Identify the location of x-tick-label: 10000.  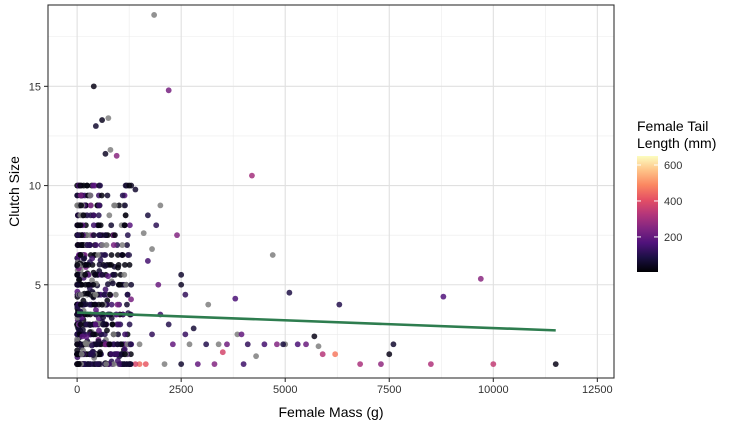
(493, 390).